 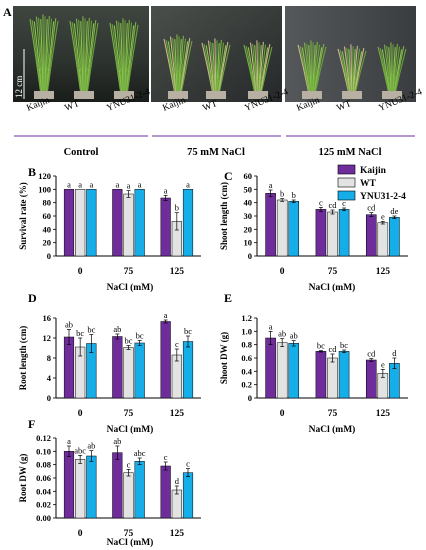 What do you see at coordinates (81, 152) in the screenshot?
I see `group-label-control: Control` at bounding box center [81, 152].